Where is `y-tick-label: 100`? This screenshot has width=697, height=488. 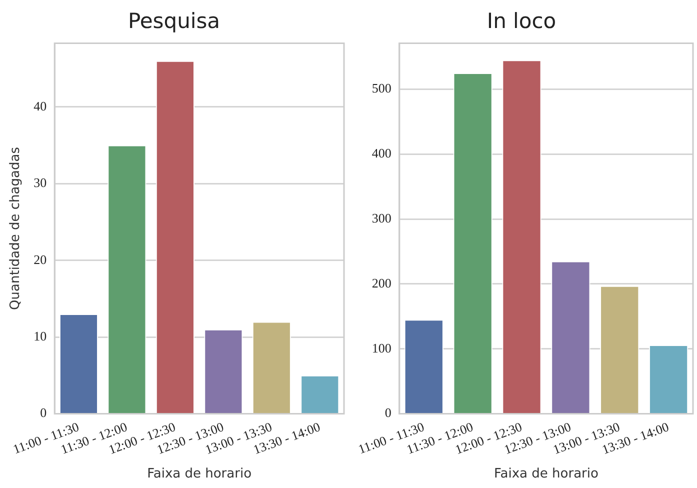
y-tick-label: 100 is located at coordinates (382, 348).